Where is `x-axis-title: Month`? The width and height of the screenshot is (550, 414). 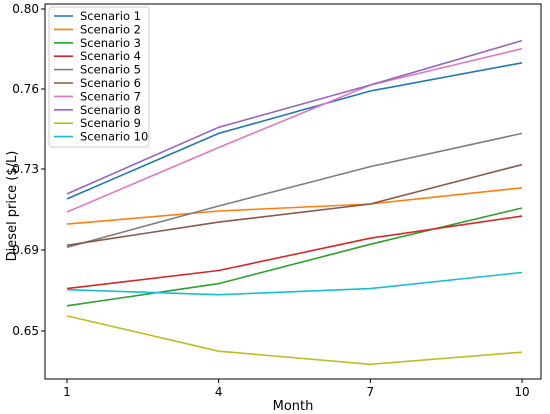 x-axis-title: Month is located at coordinates (293, 406).